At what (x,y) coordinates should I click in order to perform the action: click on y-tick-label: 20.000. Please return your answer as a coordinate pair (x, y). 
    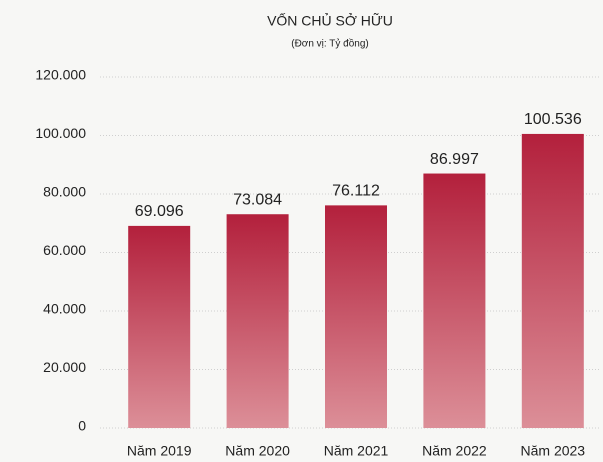
    Looking at the image, I should click on (64, 367).